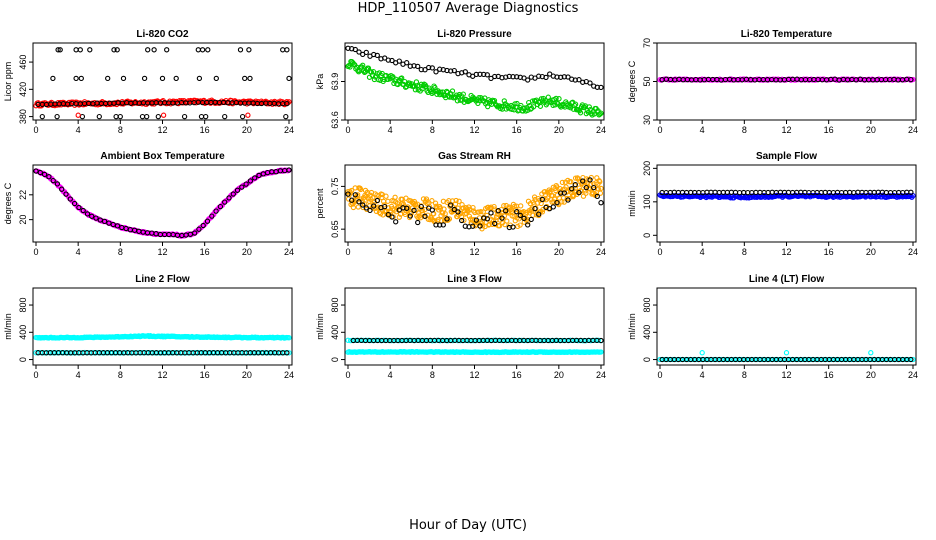 Image resolution: width=936 pixels, height=540 pixels. I want to click on y-axis-label: kPa, so click(320, 82).